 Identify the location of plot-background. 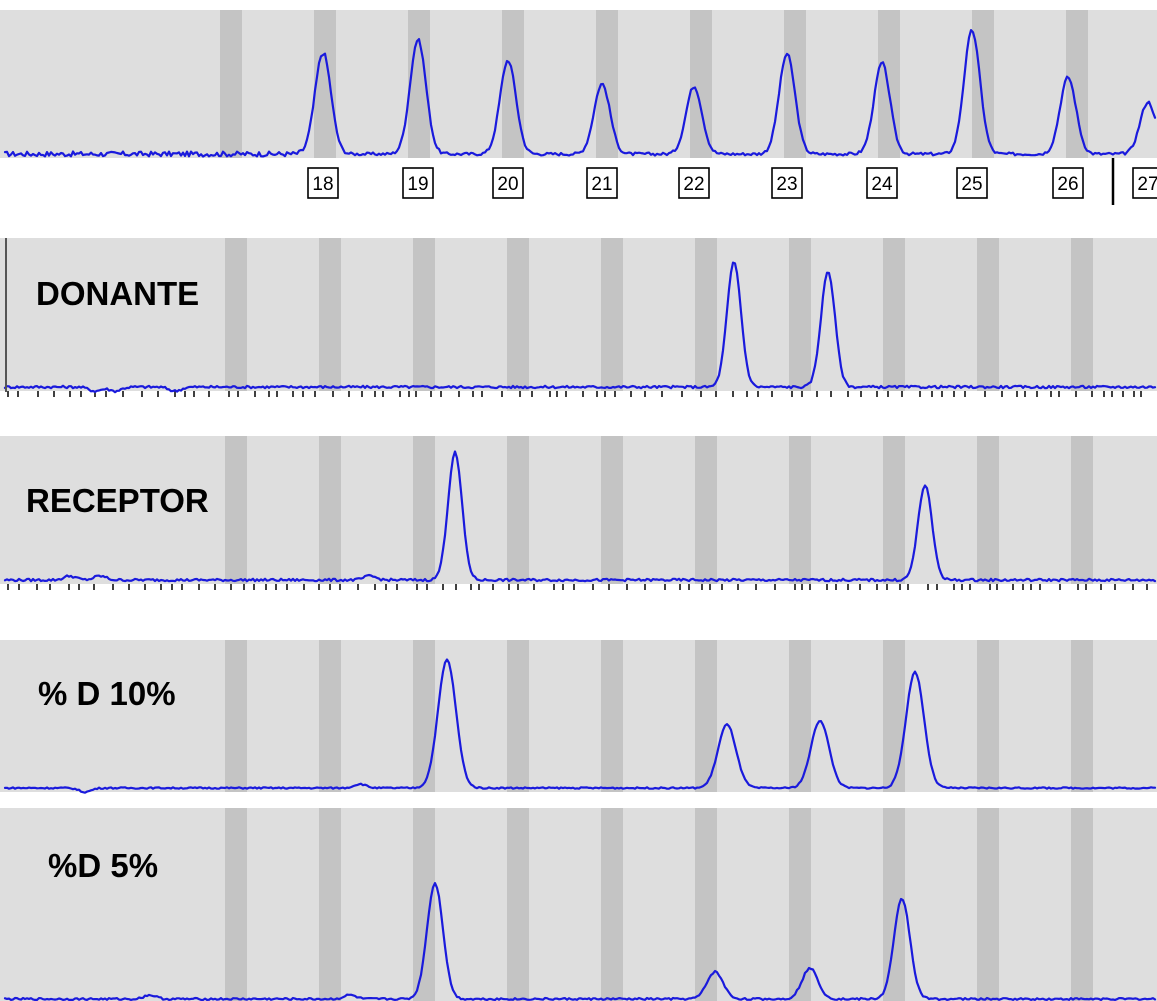
(578, 510).